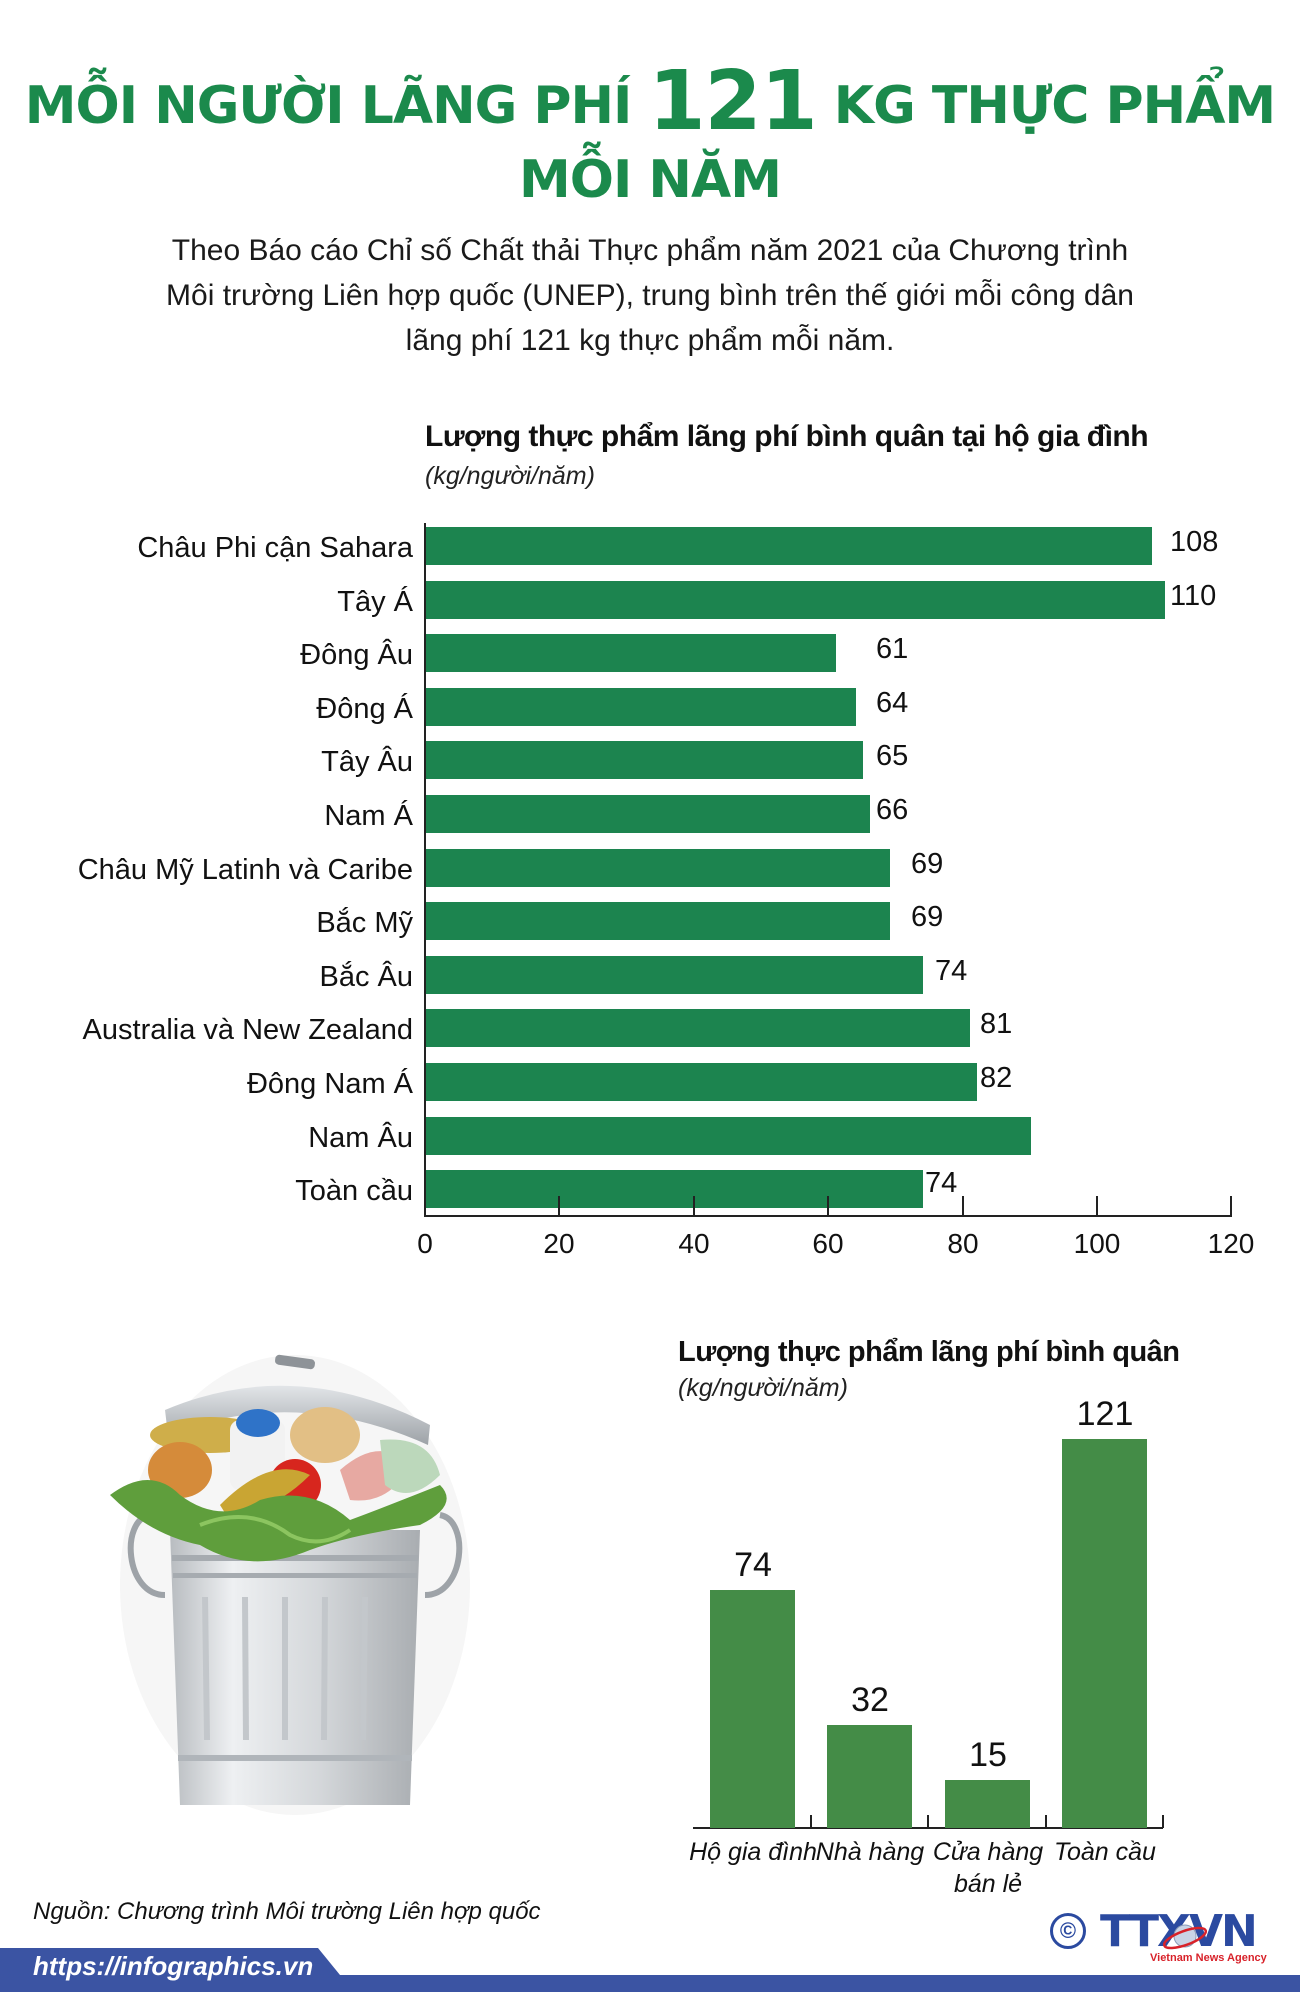 Image resolution: width=1300 pixels, height=1992 pixels. What do you see at coordinates (988, 1884) in the screenshot?
I see `category-label-line: bán lẻ` at bounding box center [988, 1884].